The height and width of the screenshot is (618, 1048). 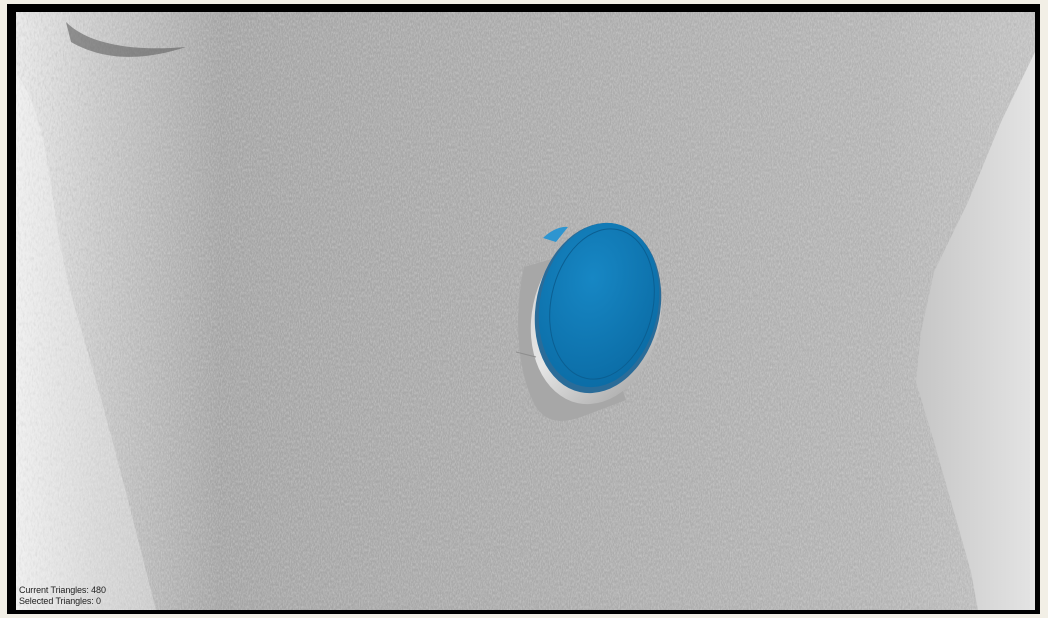 I want to click on cylinder-object, so click(x=588, y=321).